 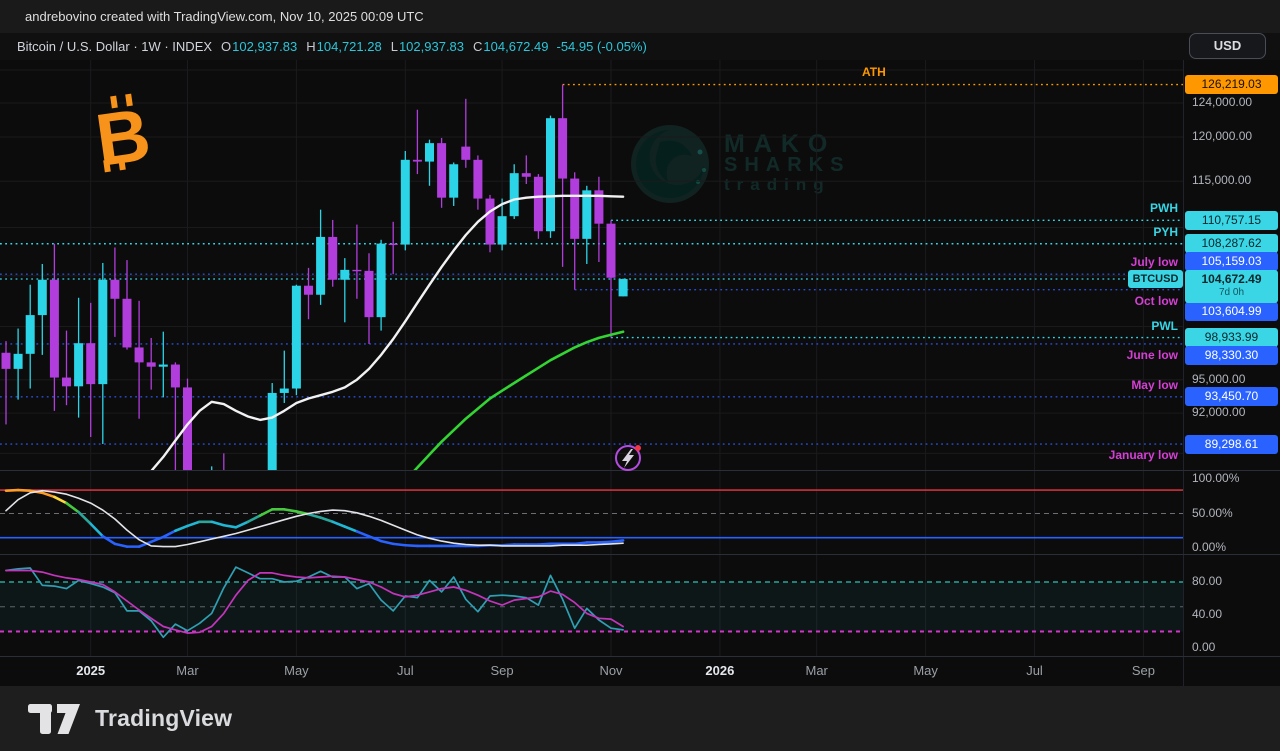 What do you see at coordinates (640, 718) in the screenshot?
I see `footer-bar: TradingView` at bounding box center [640, 718].